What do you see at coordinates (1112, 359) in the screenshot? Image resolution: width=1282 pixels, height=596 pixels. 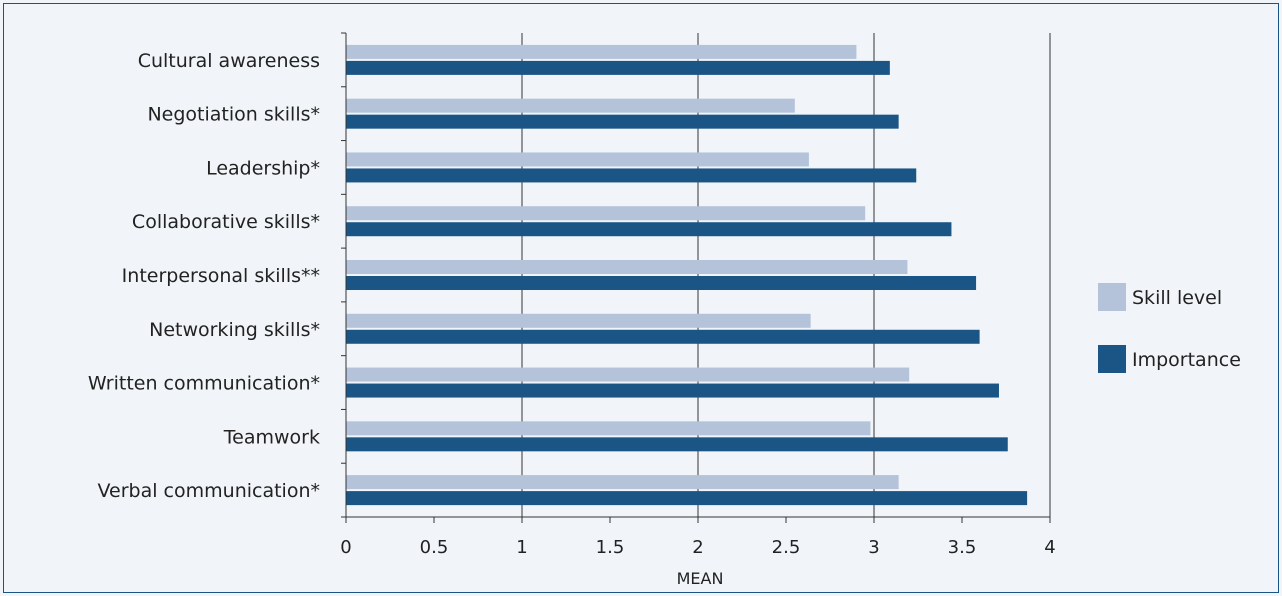 I see `legend-swatch-importance` at bounding box center [1112, 359].